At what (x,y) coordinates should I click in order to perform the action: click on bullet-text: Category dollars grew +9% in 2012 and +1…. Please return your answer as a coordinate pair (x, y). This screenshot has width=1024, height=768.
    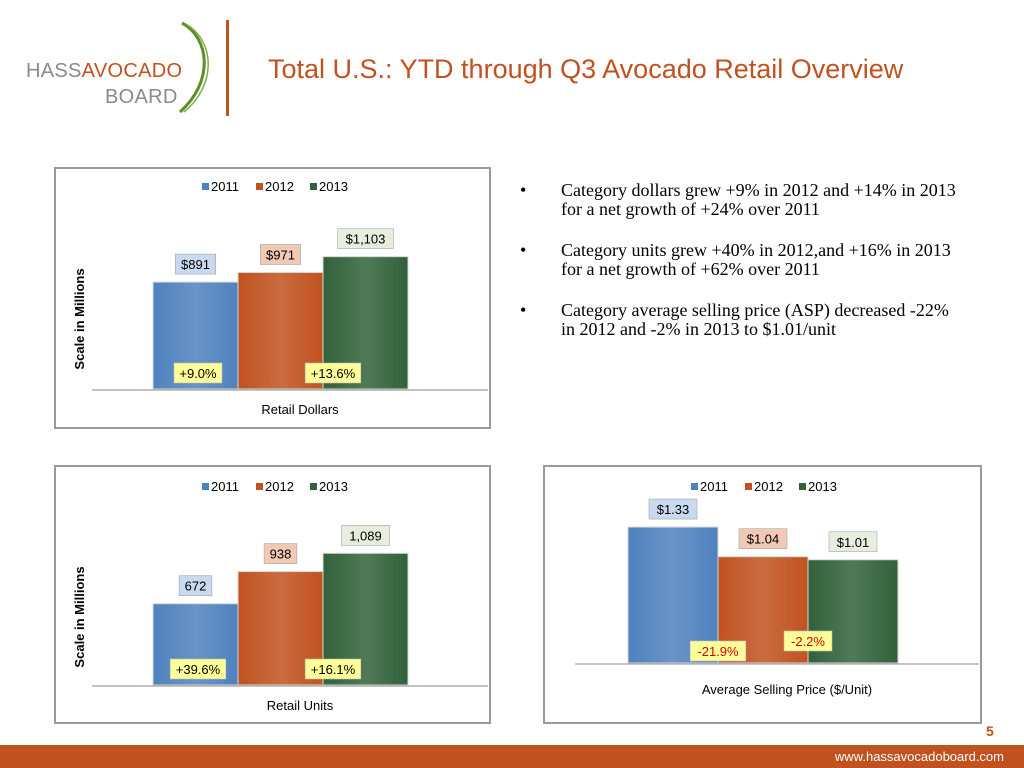
    Looking at the image, I should click on (758, 199).